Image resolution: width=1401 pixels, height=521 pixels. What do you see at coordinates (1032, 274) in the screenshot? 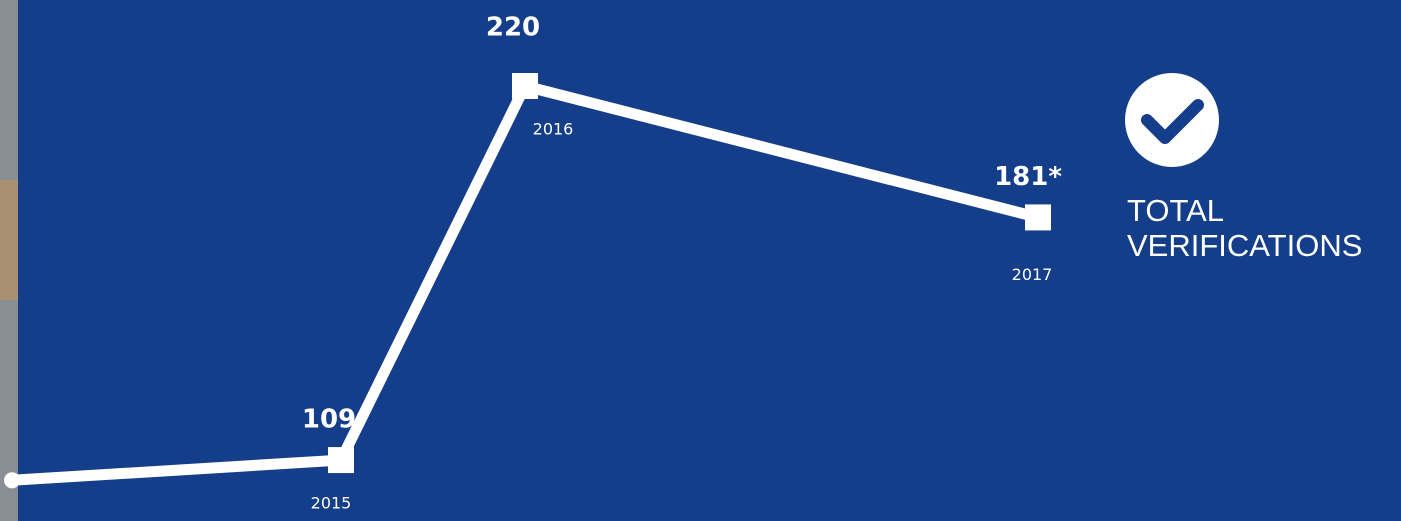
I see `x-tick-label: 2017` at bounding box center [1032, 274].